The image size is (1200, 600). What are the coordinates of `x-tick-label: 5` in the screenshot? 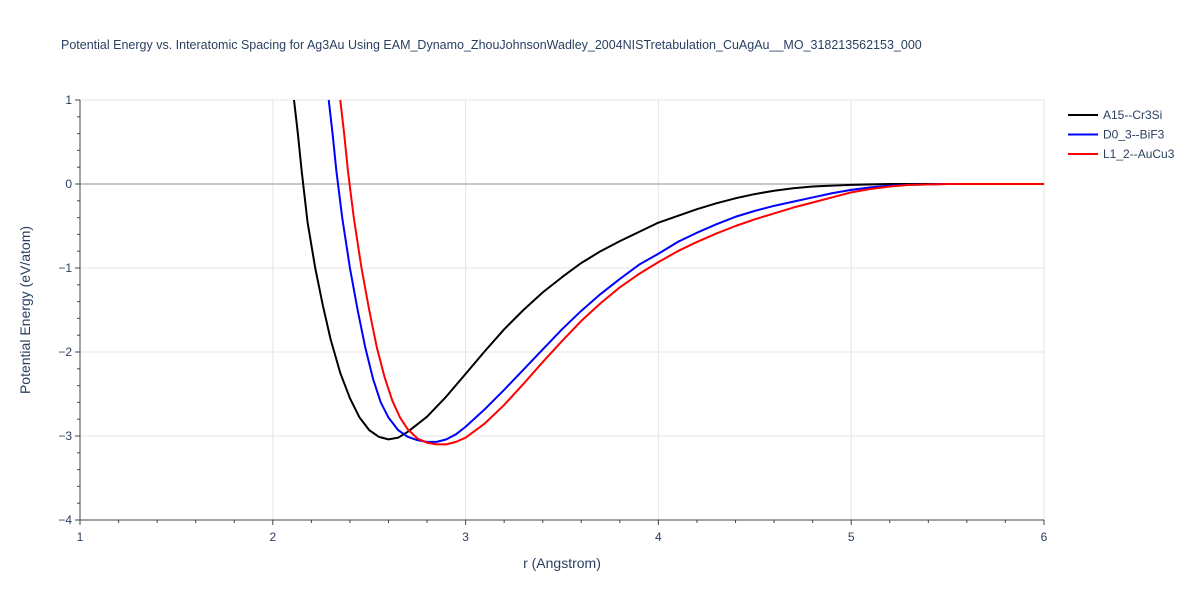 It's located at (851, 537).